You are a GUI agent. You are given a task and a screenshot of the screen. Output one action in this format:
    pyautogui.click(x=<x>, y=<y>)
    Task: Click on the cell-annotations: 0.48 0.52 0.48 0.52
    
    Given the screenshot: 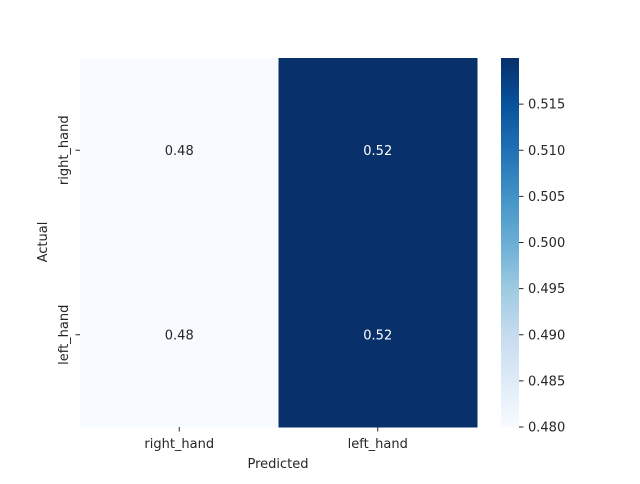 What is the action you would take?
    pyautogui.click(x=278, y=244)
    